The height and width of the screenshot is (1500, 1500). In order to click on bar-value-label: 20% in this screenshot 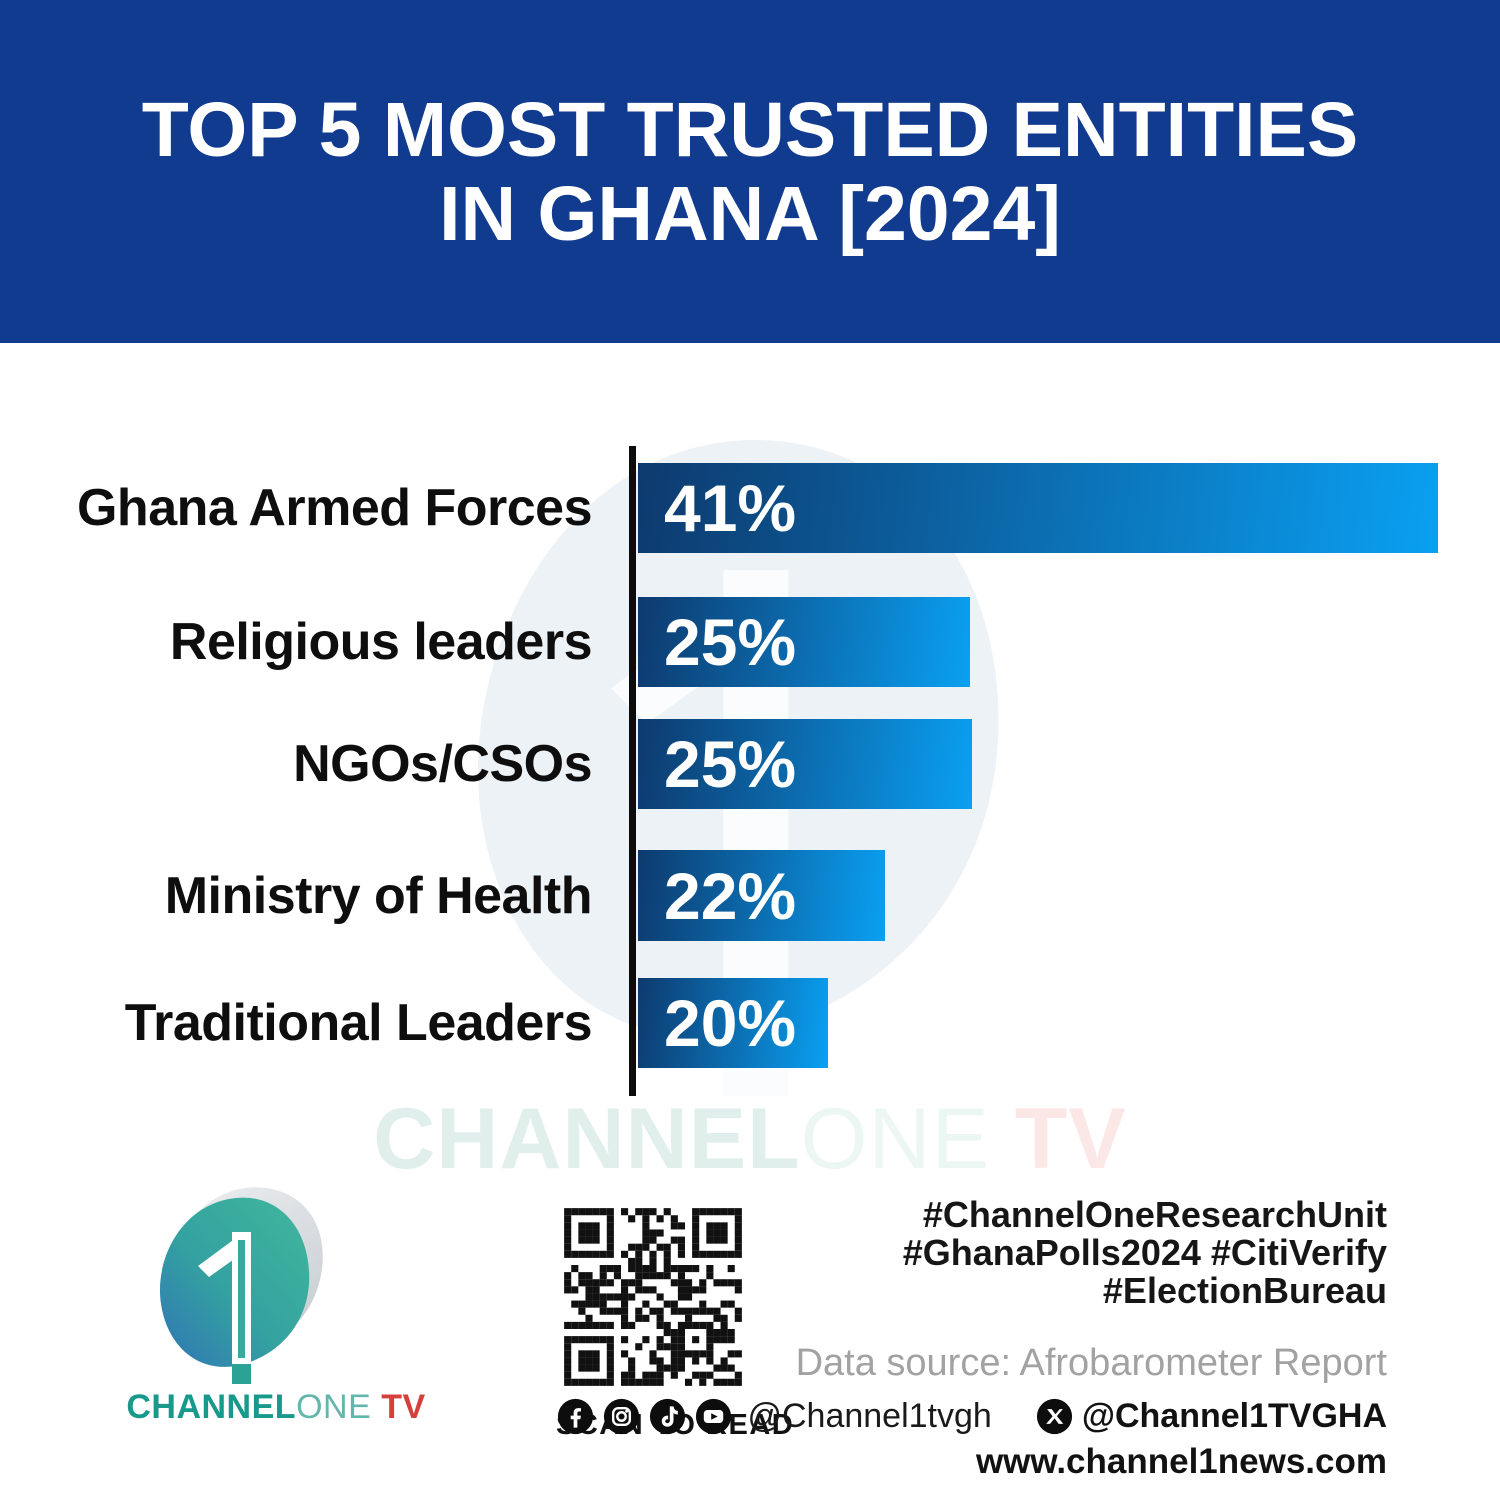, I will do `click(730, 1023)`.